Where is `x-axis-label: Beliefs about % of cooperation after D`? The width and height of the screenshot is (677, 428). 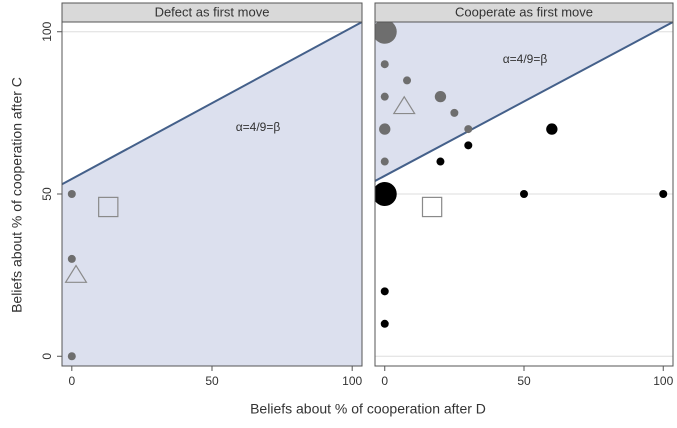
x-axis-label: Beliefs about % of cooperation after D is located at coordinates (368, 409).